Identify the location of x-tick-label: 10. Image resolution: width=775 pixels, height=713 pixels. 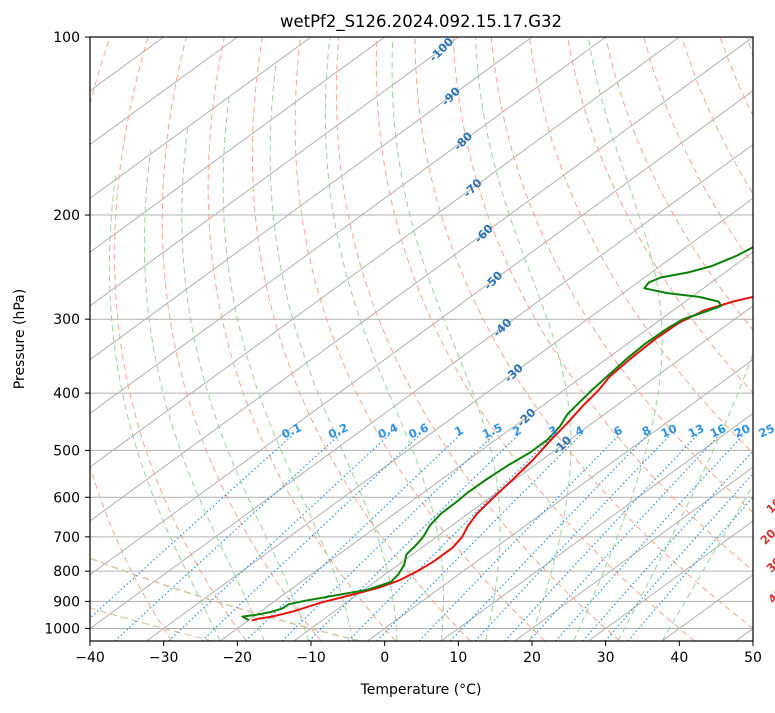
(458, 658).